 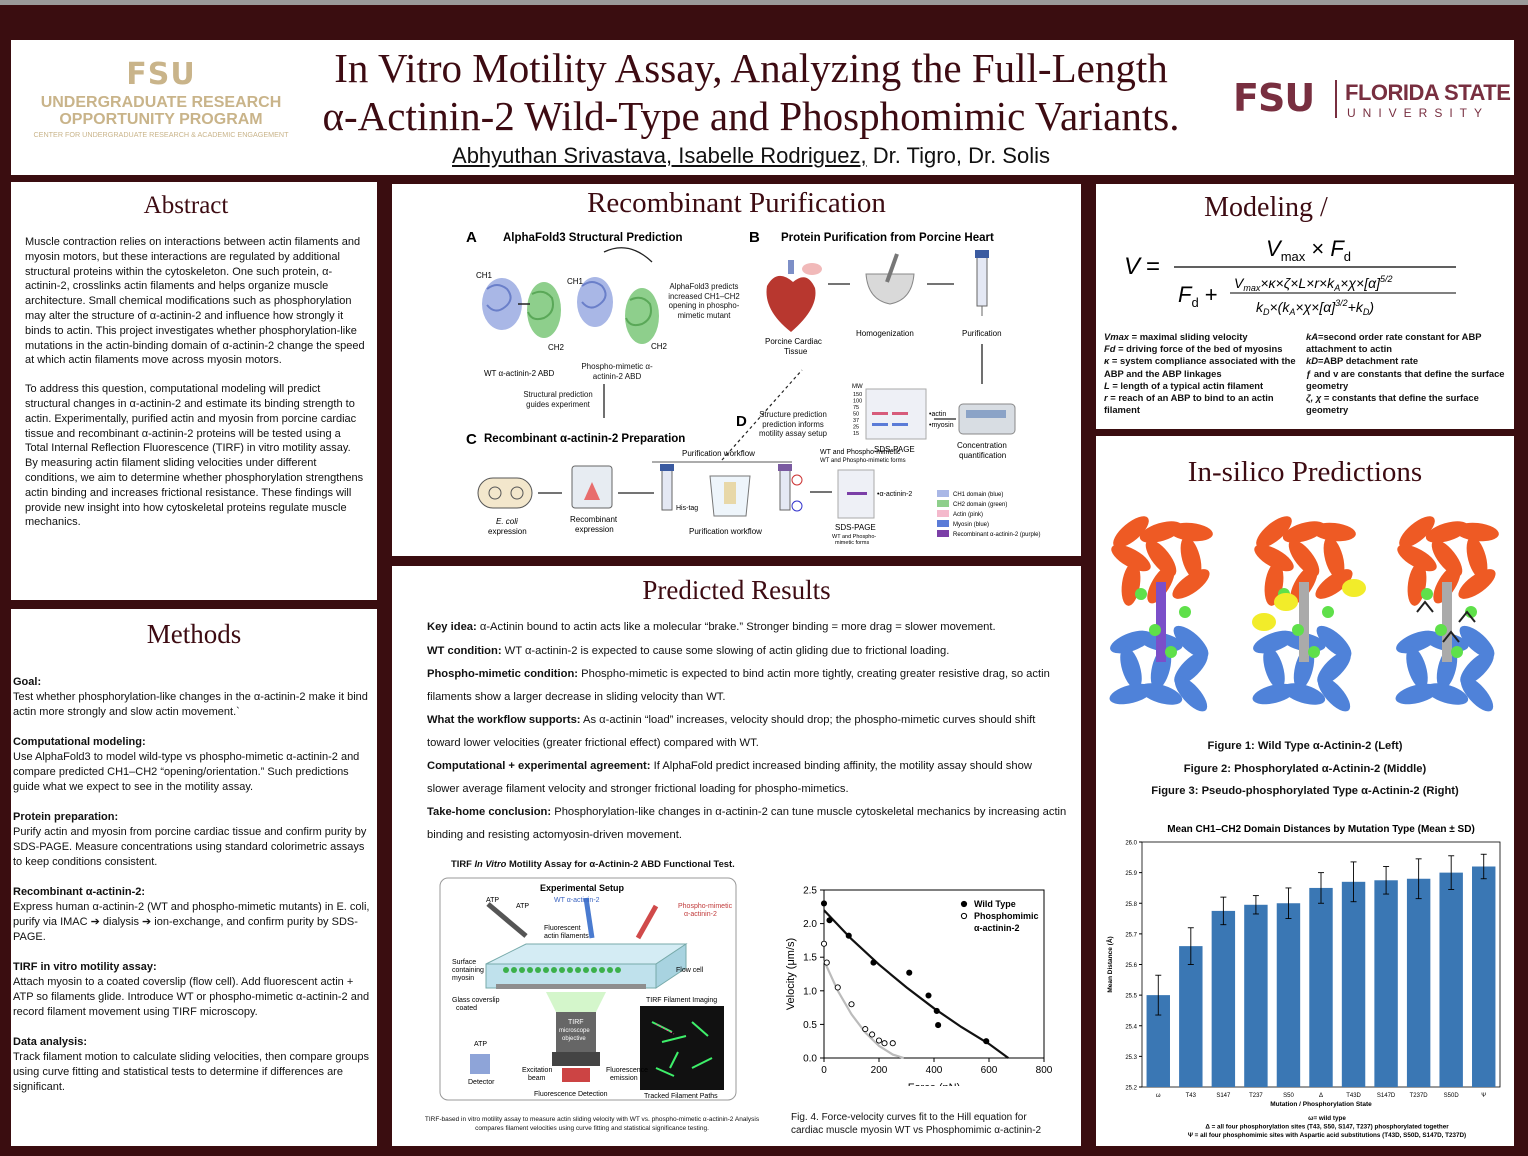 I want to click on bar-y-tick-label: 25.5, so click(x=1131, y=997).